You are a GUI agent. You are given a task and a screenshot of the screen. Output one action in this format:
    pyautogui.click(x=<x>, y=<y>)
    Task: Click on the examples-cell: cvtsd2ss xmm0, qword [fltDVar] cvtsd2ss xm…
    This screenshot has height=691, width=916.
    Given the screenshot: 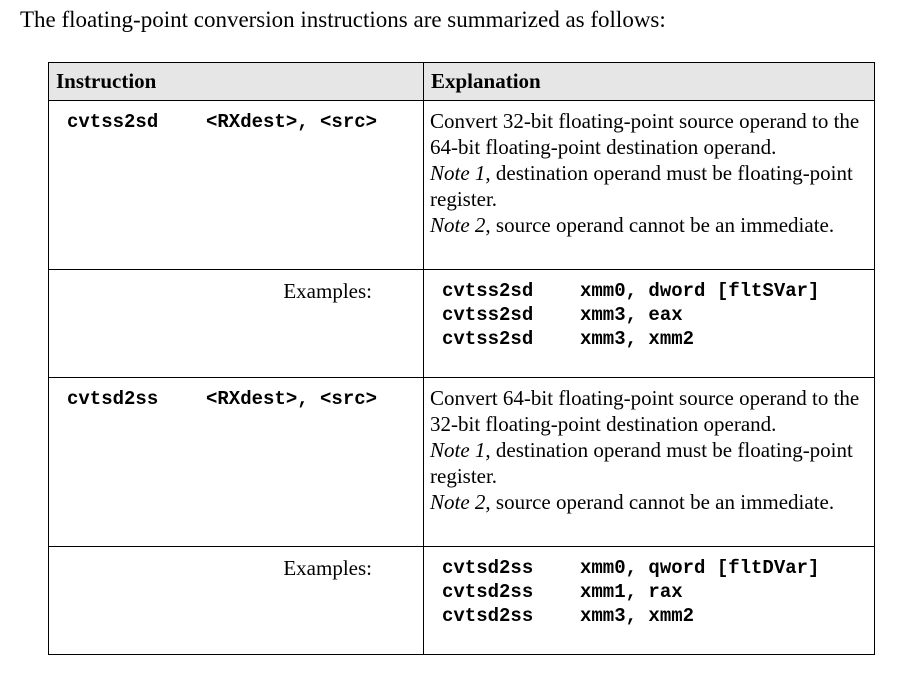 What is the action you would take?
    pyautogui.click(x=649, y=600)
    